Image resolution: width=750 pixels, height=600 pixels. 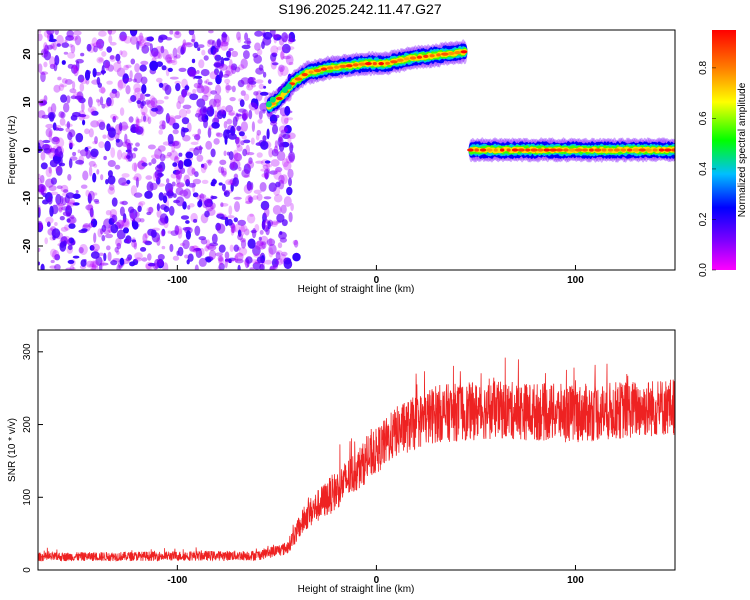 What do you see at coordinates (356, 589) in the screenshot?
I see `snr-x-label: Height of straight line (km)` at bounding box center [356, 589].